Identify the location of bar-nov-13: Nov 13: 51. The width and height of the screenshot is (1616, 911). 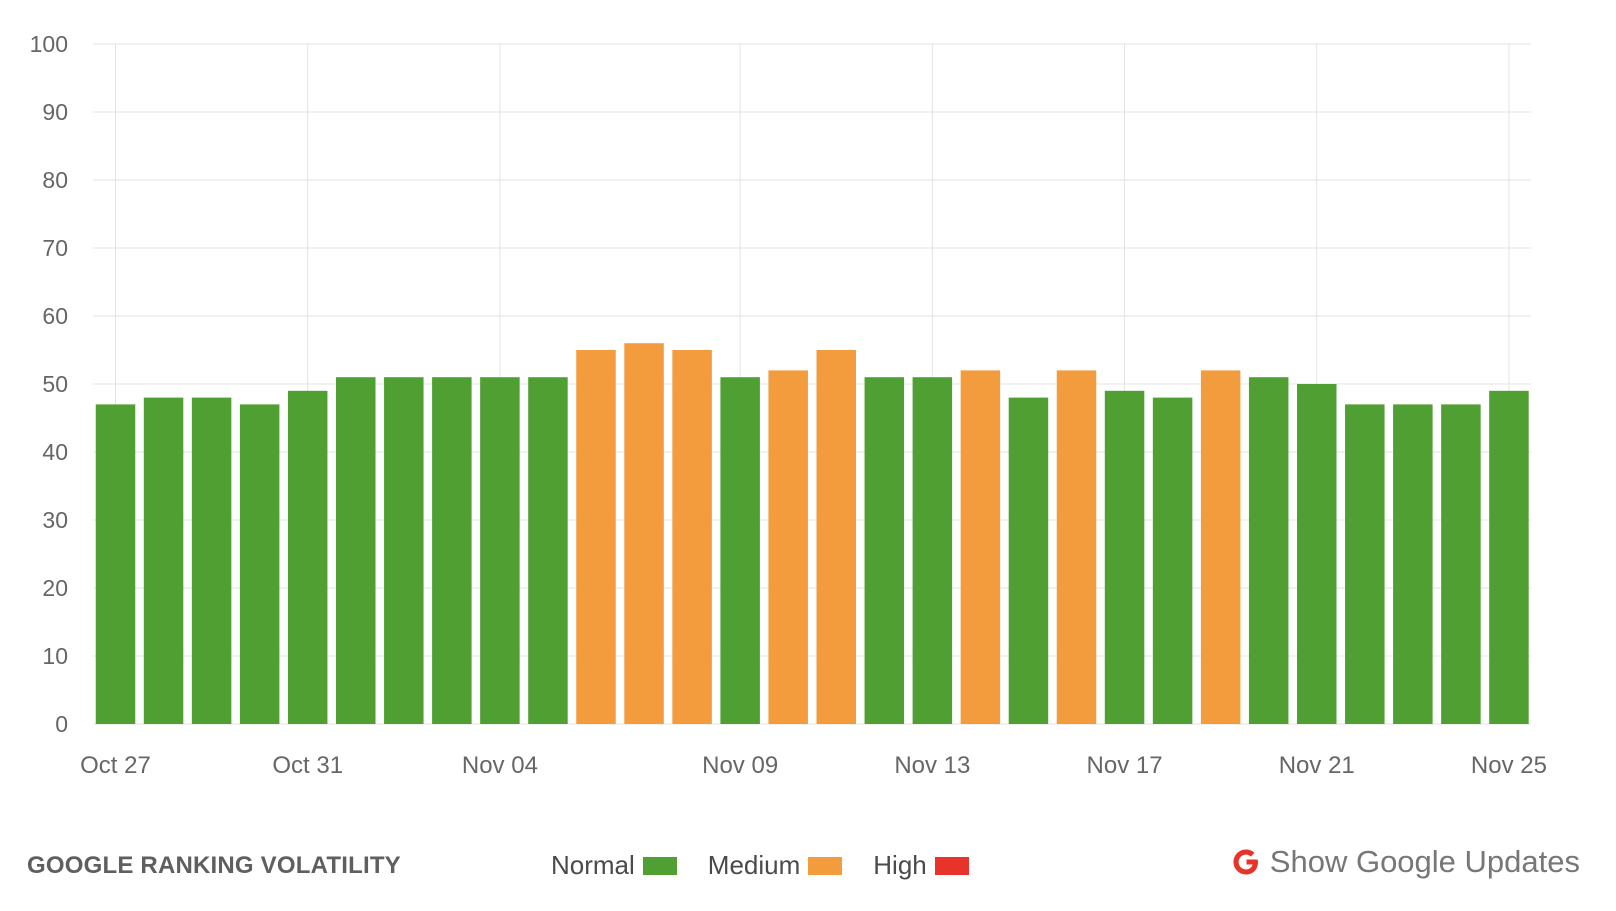
(932, 550).